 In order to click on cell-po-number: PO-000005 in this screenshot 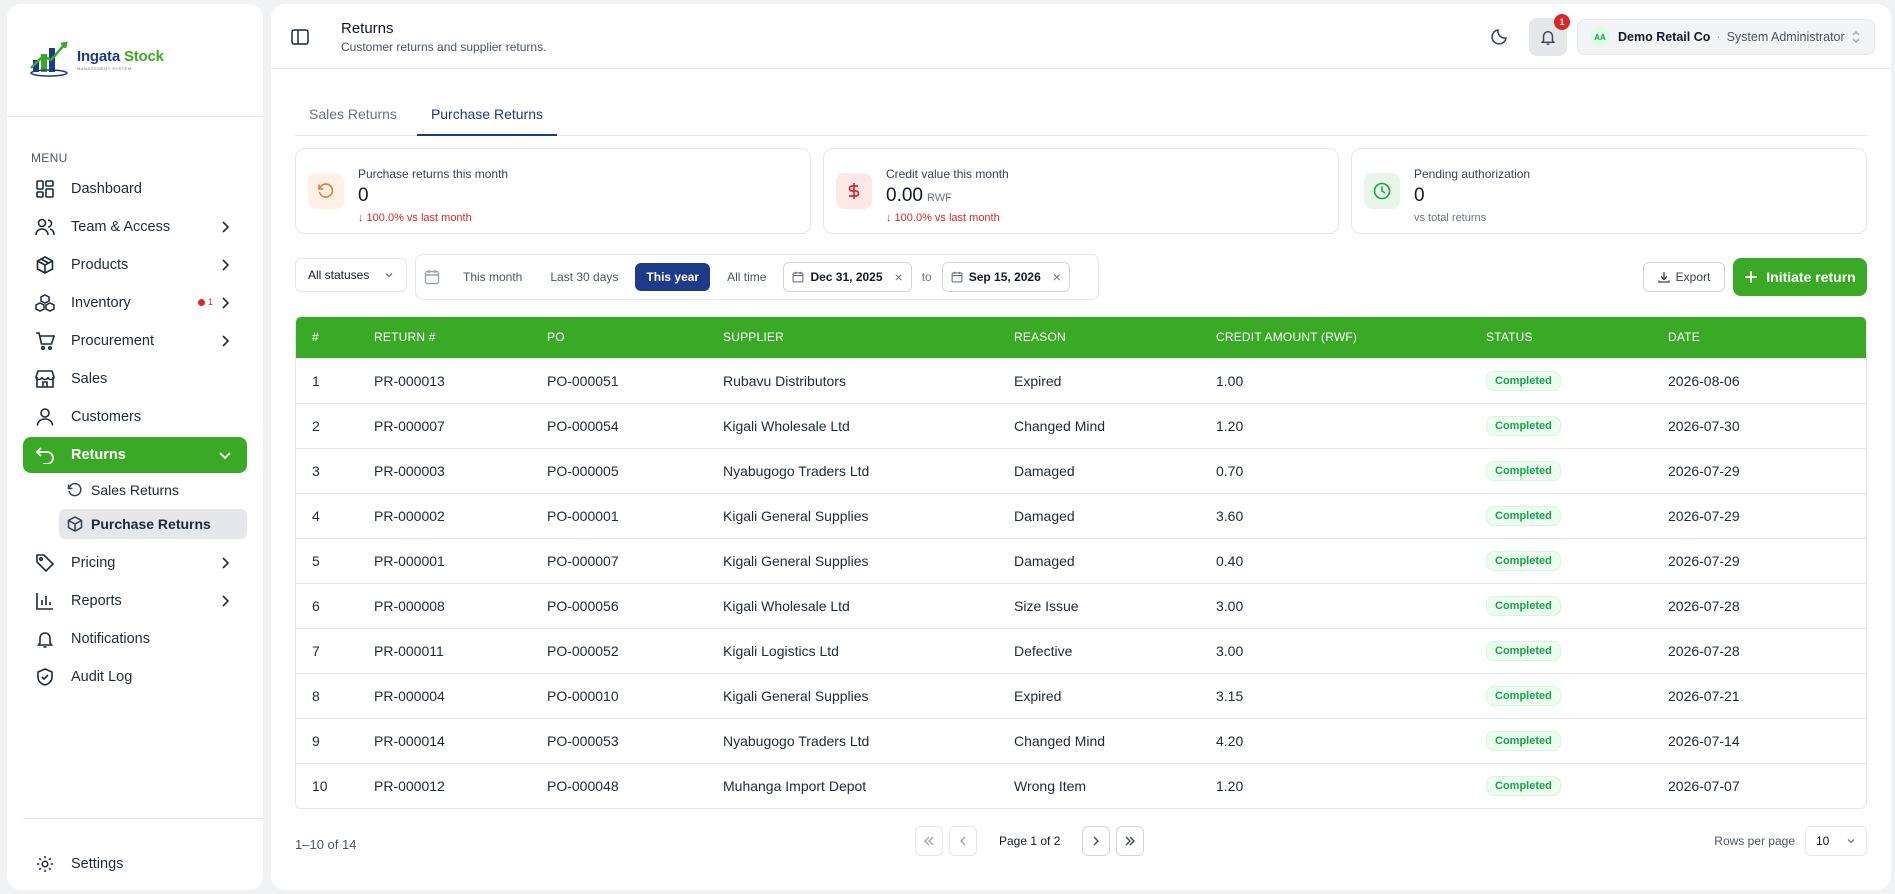, I will do `click(619, 470)`.